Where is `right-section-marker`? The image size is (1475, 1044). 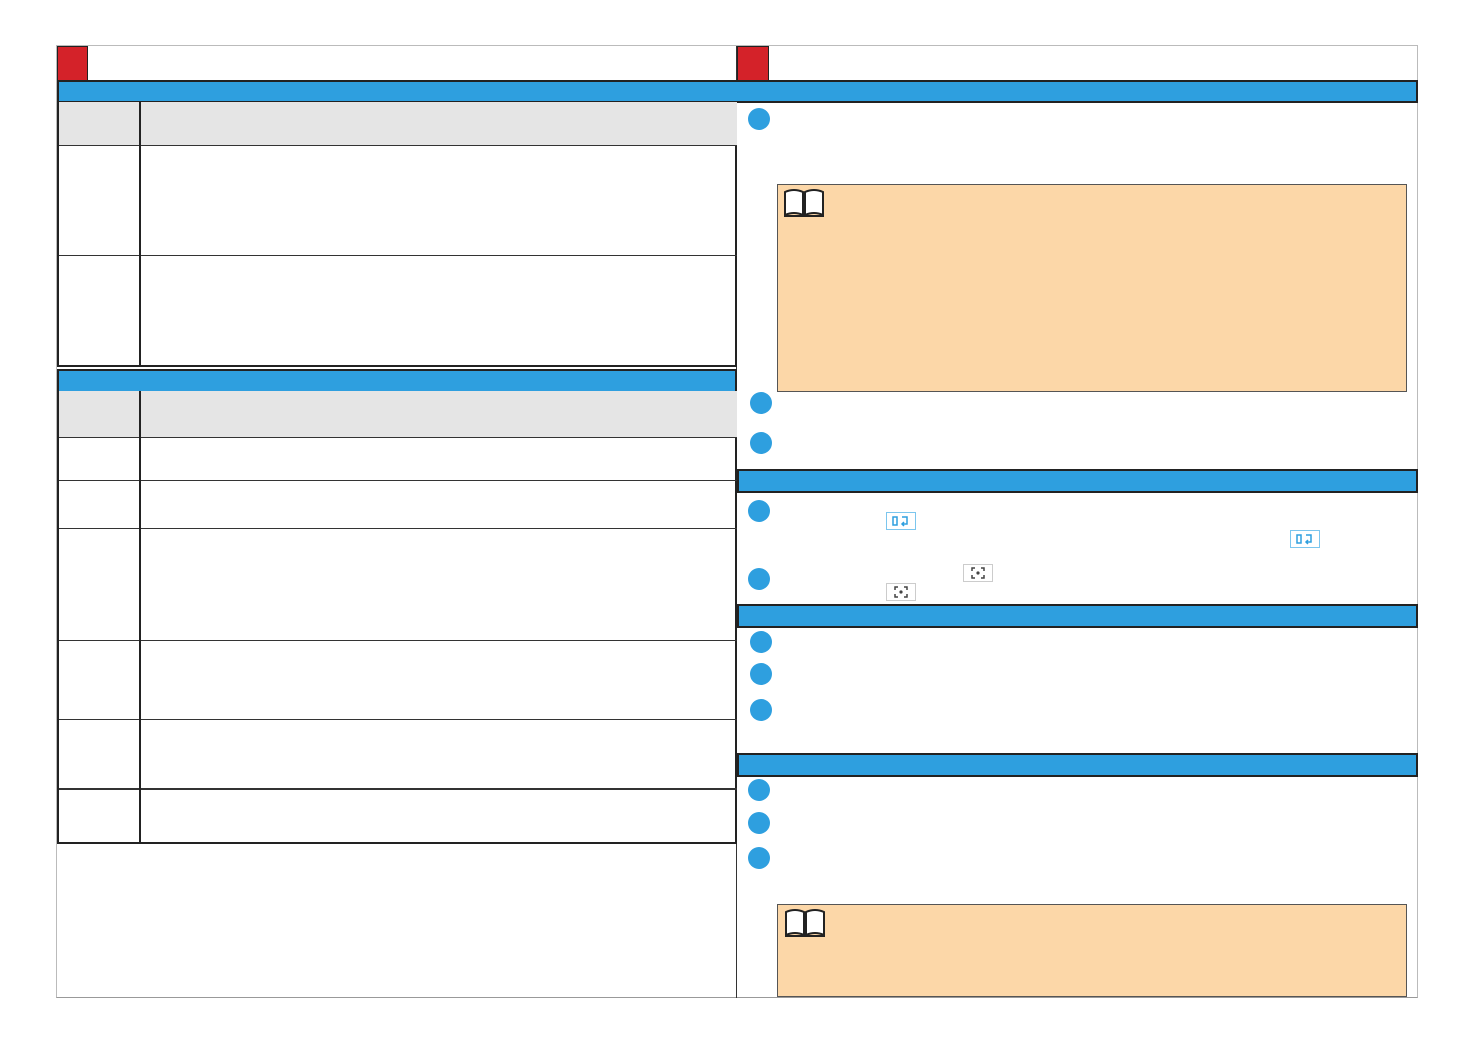
right-section-marker is located at coordinates (753, 63).